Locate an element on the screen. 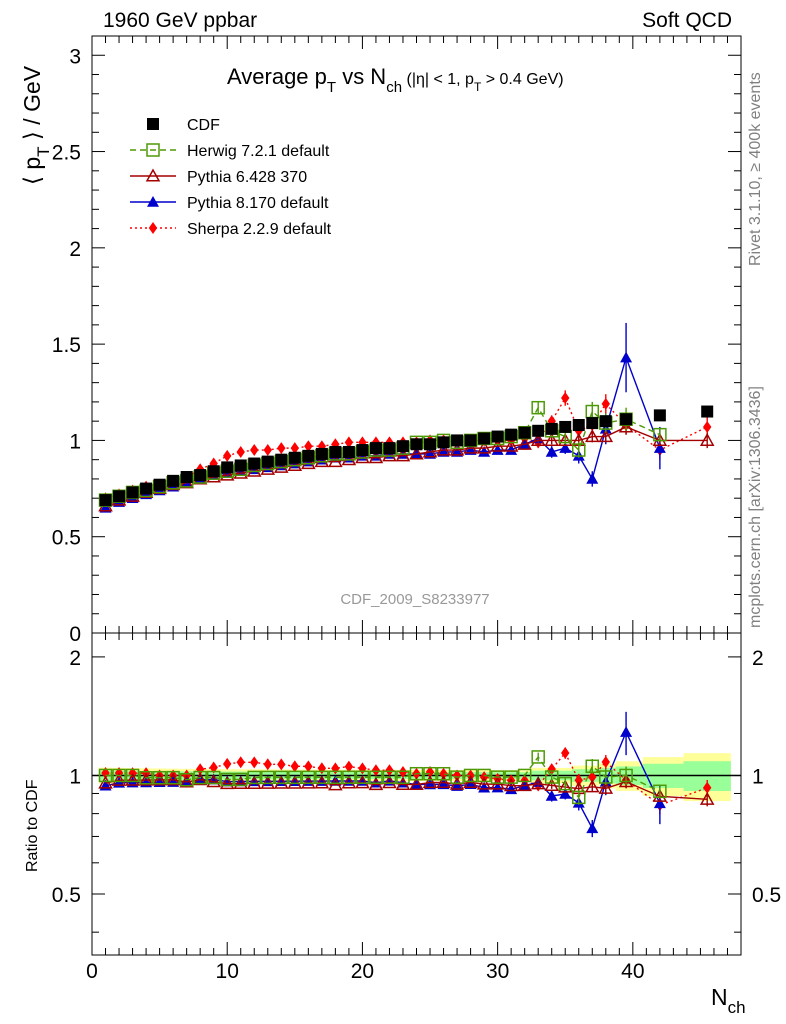 This screenshot has height=1024, width=786. x-axis-label: Nch is located at coordinates (728, 1000).